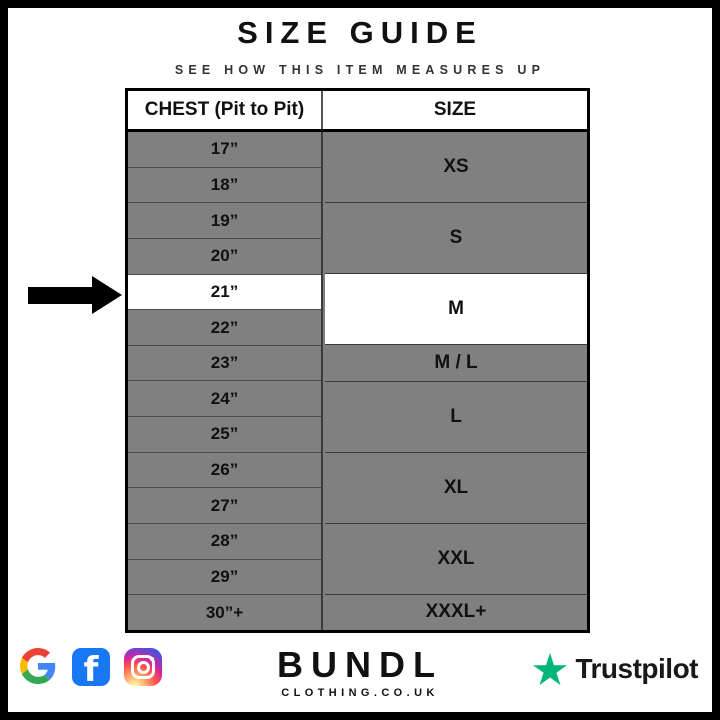  What do you see at coordinates (224, 256) in the screenshot?
I see `chest-cell: 20”` at bounding box center [224, 256].